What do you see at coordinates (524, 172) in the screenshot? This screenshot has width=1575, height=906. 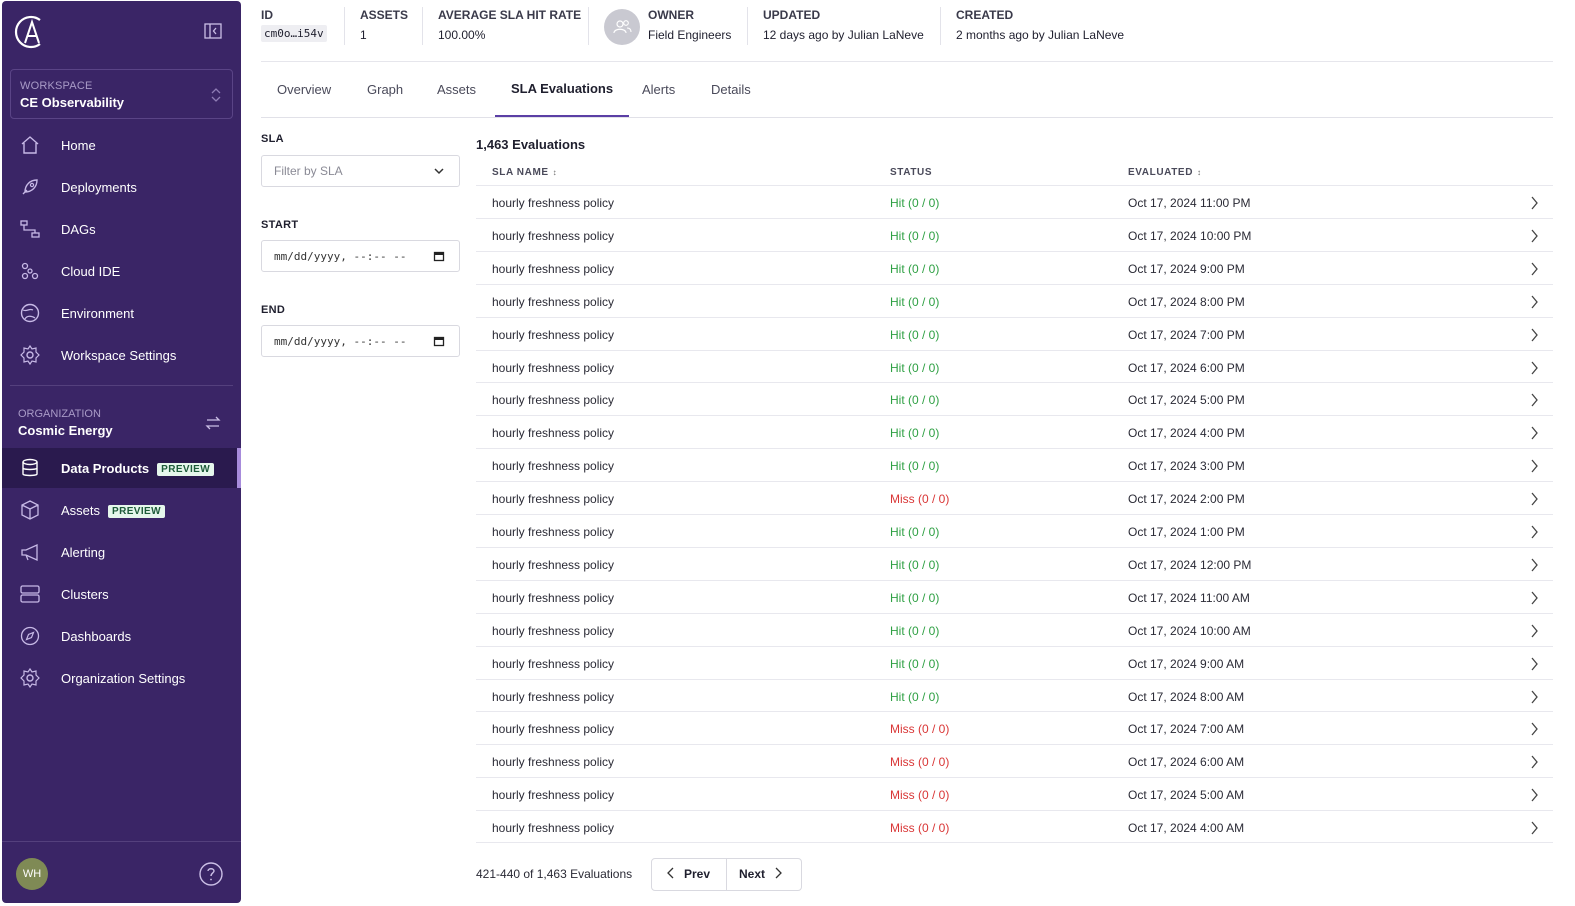 I see `column-header-sla-name: SLA NAME ↕` at bounding box center [524, 172].